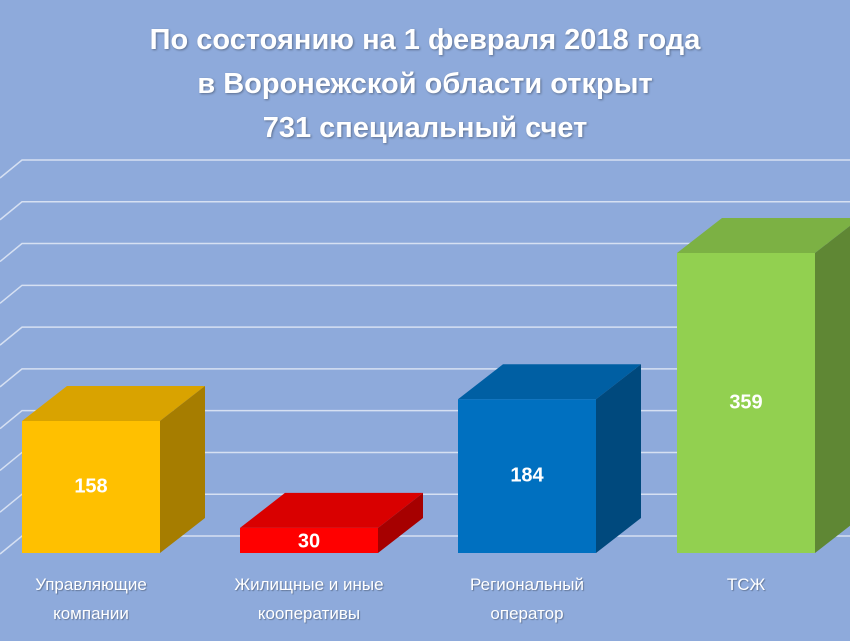 Image resolution: width=850 pixels, height=641 pixels. What do you see at coordinates (746, 584) in the screenshot?
I see `x-tick-label: ТСЖ` at bounding box center [746, 584].